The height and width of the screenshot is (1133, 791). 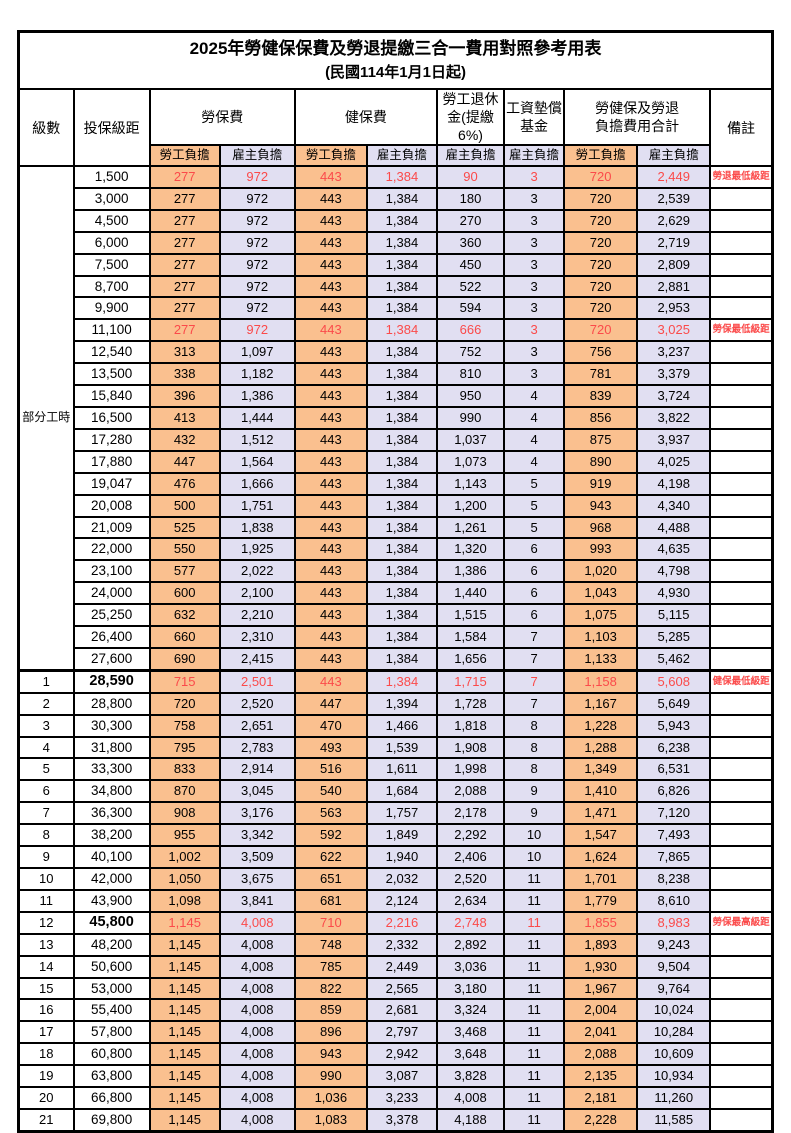 What do you see at coordinates (184, 483) in the screenshot?
I see `value-cell: 476` at bounding box center [184, 483].